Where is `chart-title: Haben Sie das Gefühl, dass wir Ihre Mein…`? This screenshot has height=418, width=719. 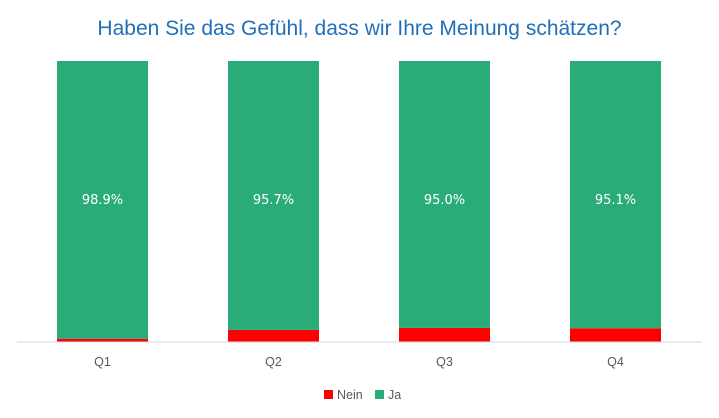
chart-title: Haben Sie das Gefühl, dass wir Ihre Mein… is located at coordinates (359, 28).